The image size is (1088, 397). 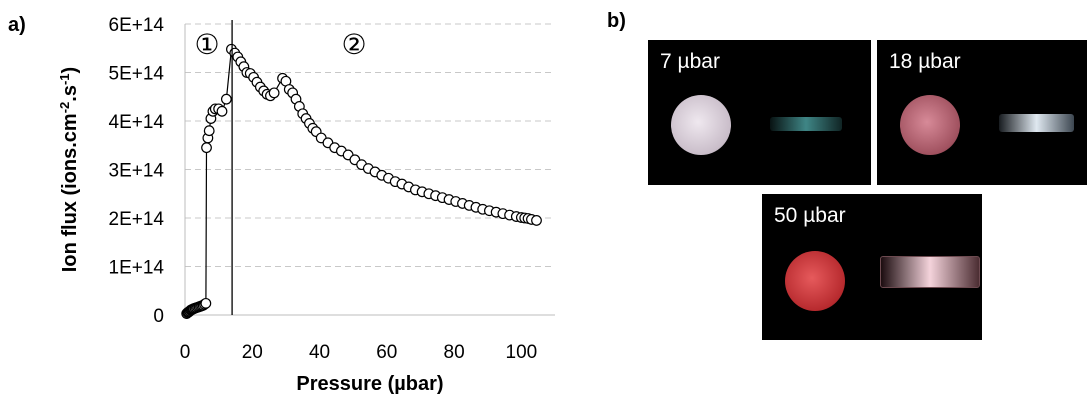 I want to click on y-title-end: ), so click(x=70, y=70).